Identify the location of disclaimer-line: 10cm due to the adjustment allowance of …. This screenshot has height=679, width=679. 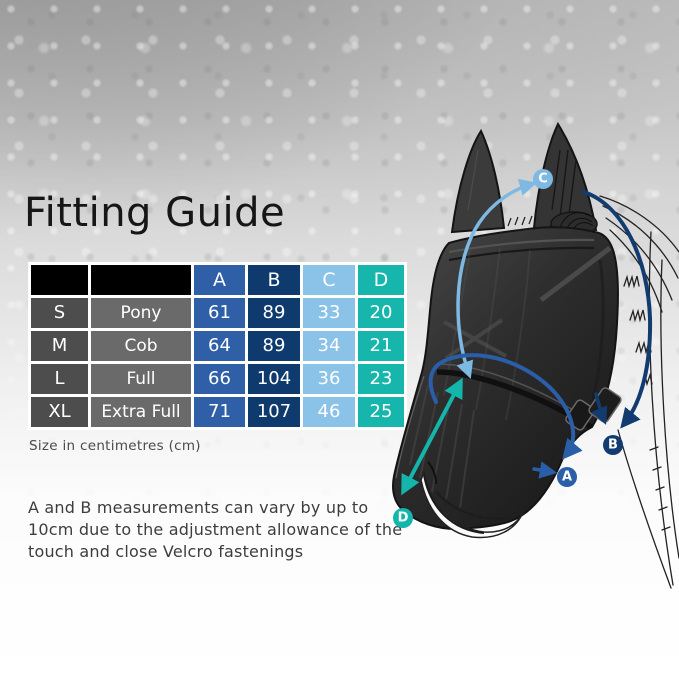
(215, 529).